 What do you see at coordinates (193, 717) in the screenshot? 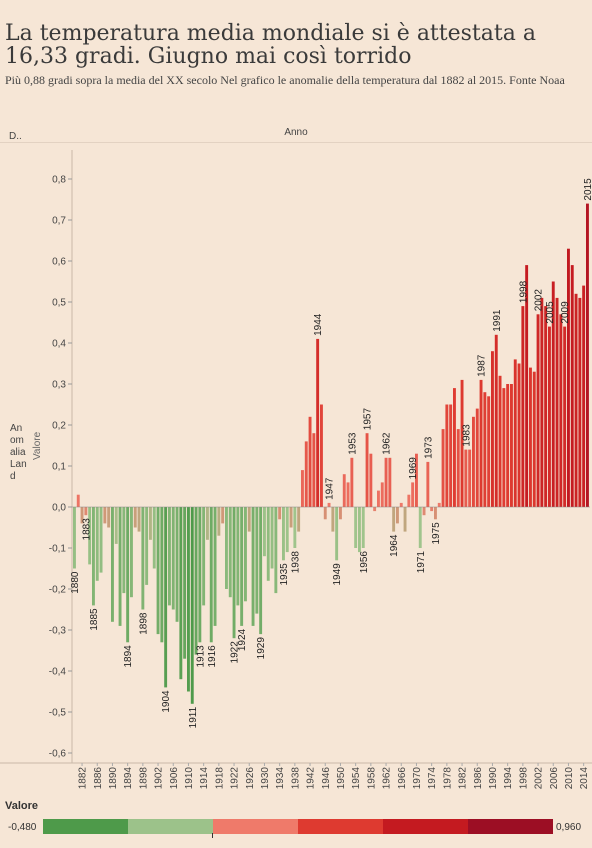
I see `year-annotation-1911: 1911` at bounding box center [193, 717].